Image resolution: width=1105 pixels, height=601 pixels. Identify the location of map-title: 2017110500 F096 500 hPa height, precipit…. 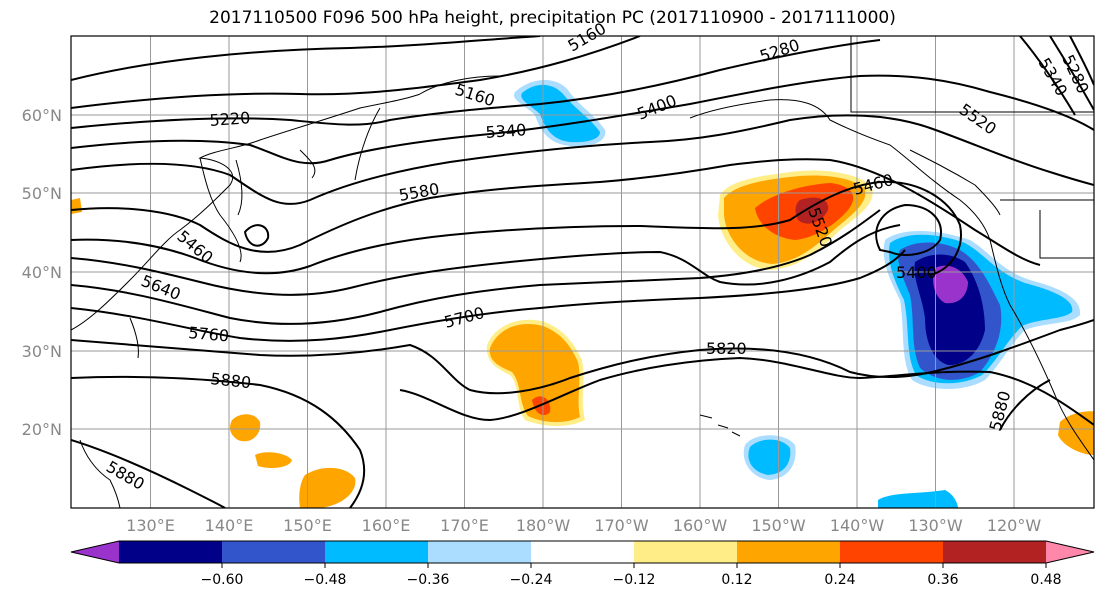
(552, 18).